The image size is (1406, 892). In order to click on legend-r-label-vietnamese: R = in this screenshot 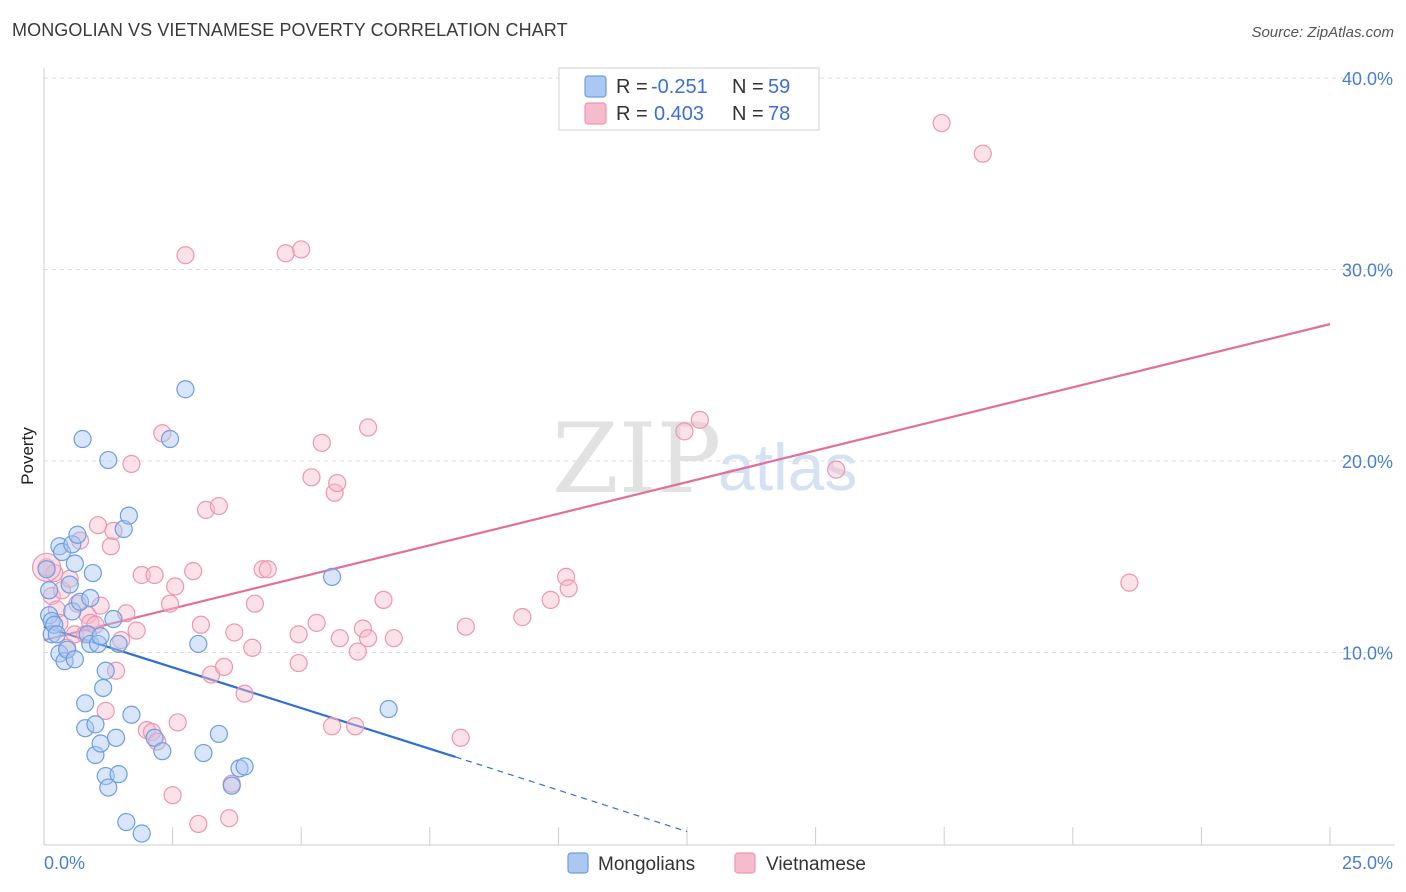, I will do `click(632, 114)`.